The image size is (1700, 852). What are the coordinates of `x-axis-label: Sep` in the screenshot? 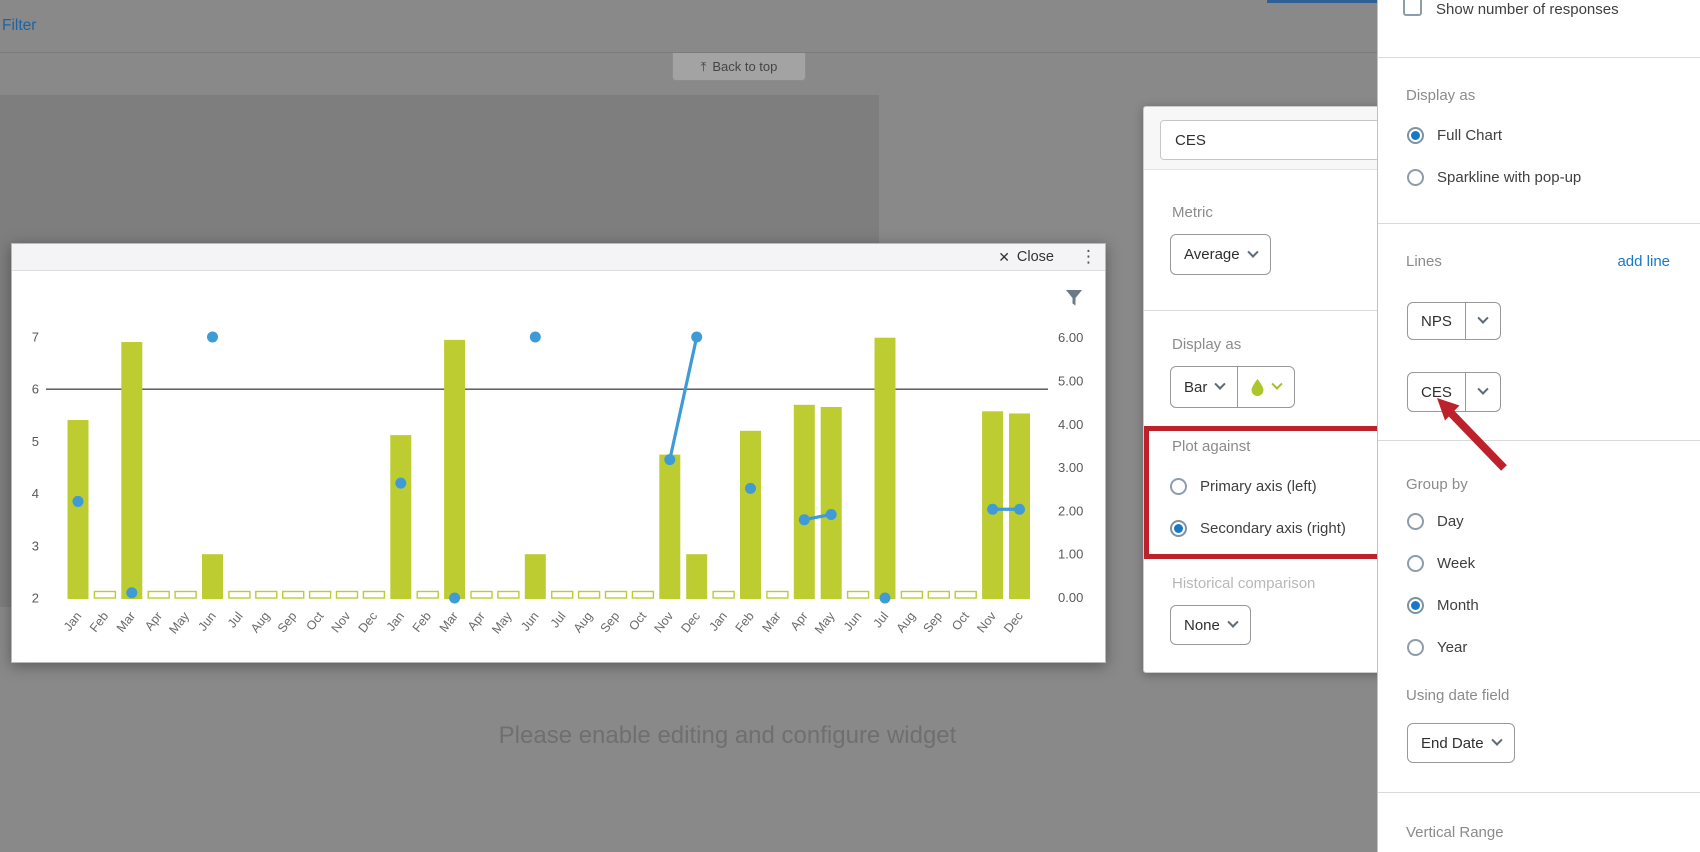 It's located at (287, 622).